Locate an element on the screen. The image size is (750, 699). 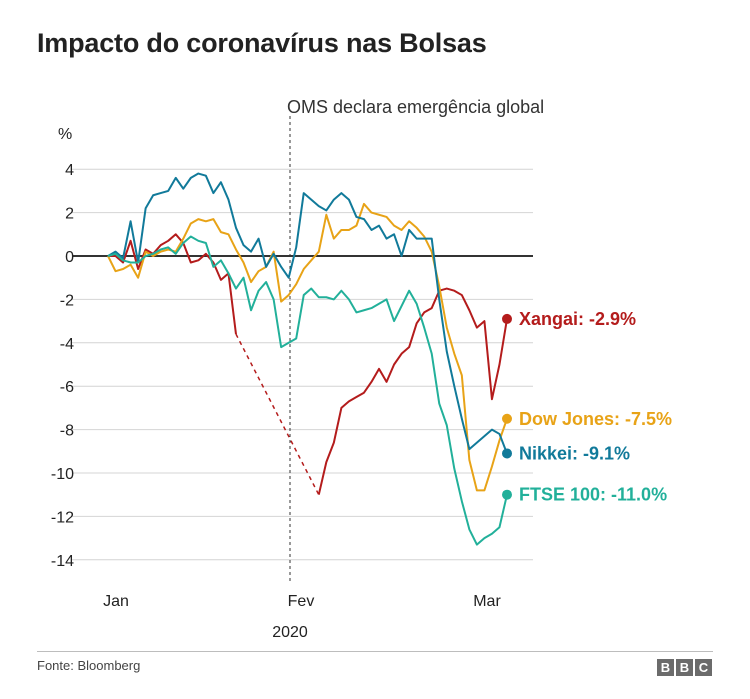
source-note: Fonte: Bloomberg is located at coordinates (89, 665).